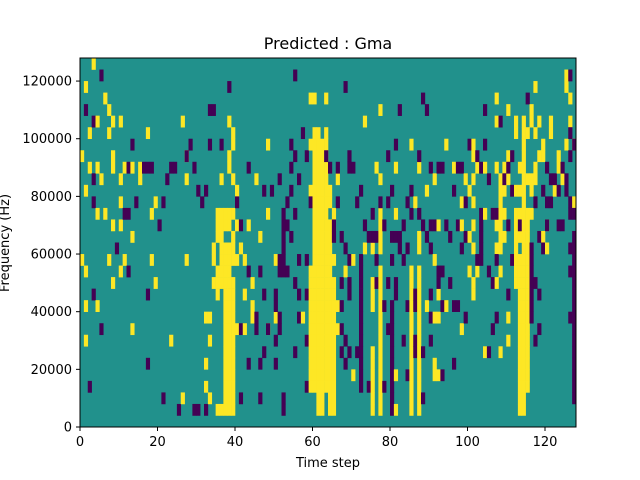 The image size is (640, 480). I want to click on x-tick-label: 40, so click(235, 442).